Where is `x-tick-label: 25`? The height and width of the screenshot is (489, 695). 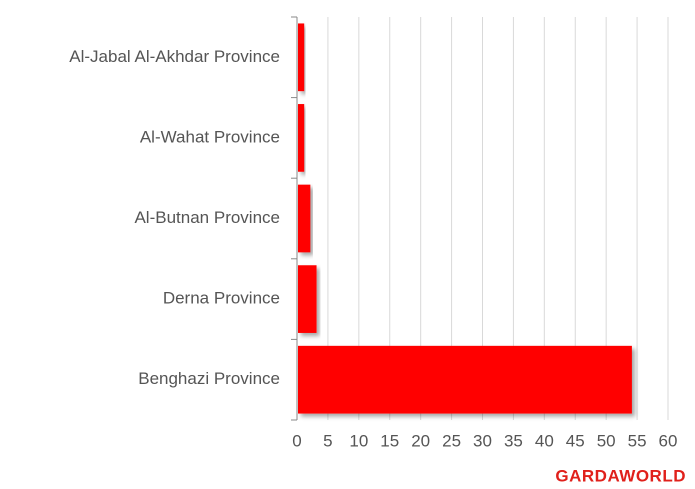 x-tick-label: 25 is located at coordinates (451, 440).